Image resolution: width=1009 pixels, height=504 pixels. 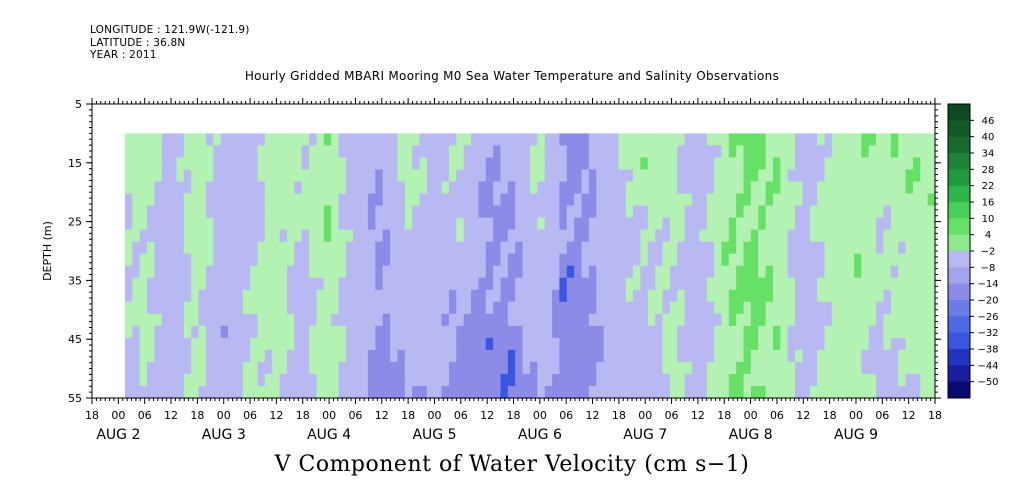 What do you see at coordinates (145, 415) in the screenshot?
I see `x-hour-label: 06` at bounding box center [145, 415].